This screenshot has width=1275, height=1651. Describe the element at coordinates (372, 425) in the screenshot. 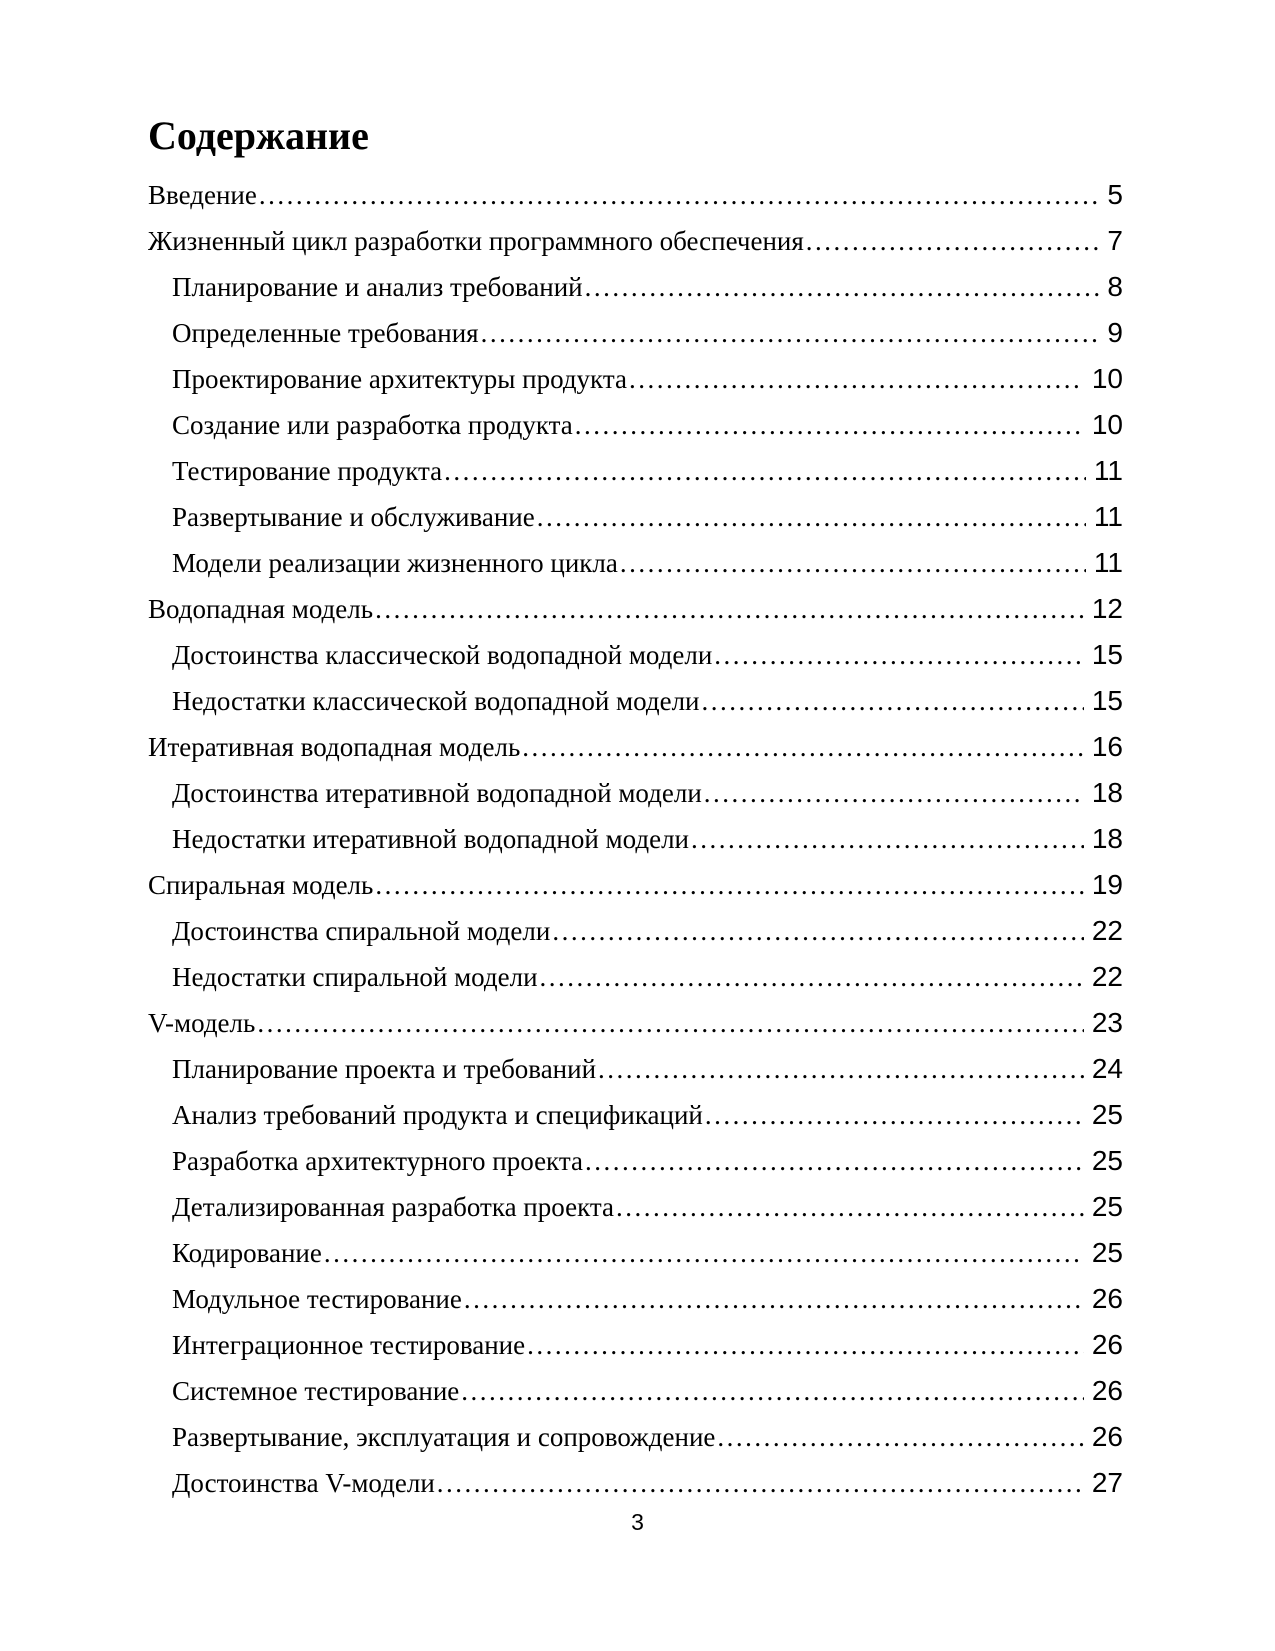

I see `toc-entry-label: Создание или разработка продукта` at that location.